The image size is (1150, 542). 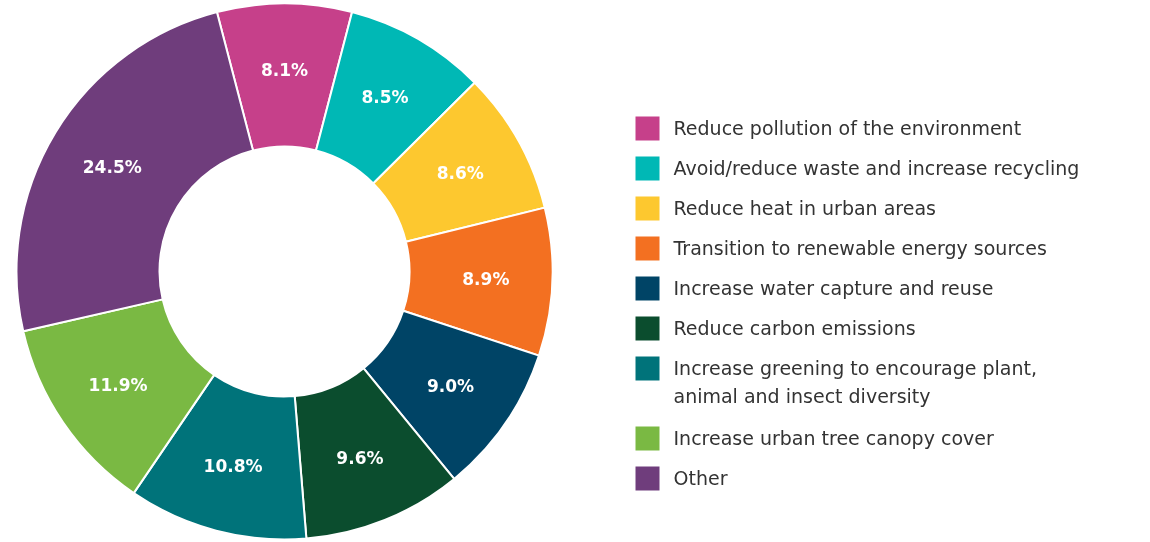 What do you see at coordinates (855, 382) in the screenshot?
I see `legend-label: Increase greening to encourage plant, animal and insect diversity` at bounding box center [855, 382].